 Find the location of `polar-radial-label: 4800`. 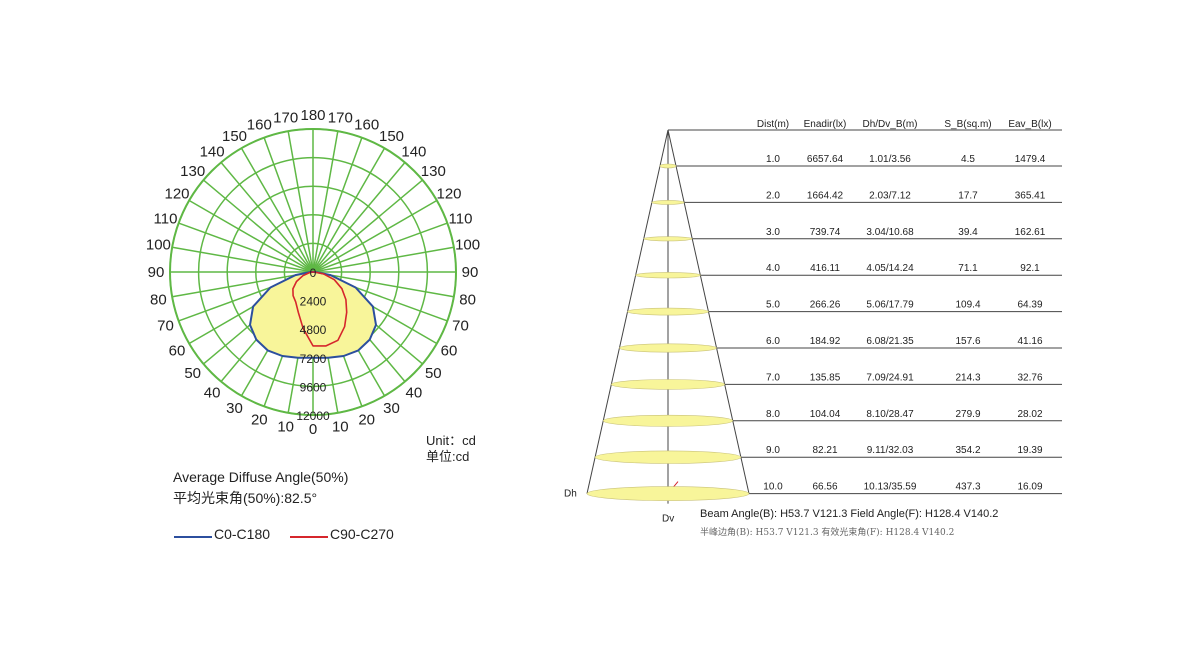

polar-radial-label: 4800 is located at coordinates (313, 330).